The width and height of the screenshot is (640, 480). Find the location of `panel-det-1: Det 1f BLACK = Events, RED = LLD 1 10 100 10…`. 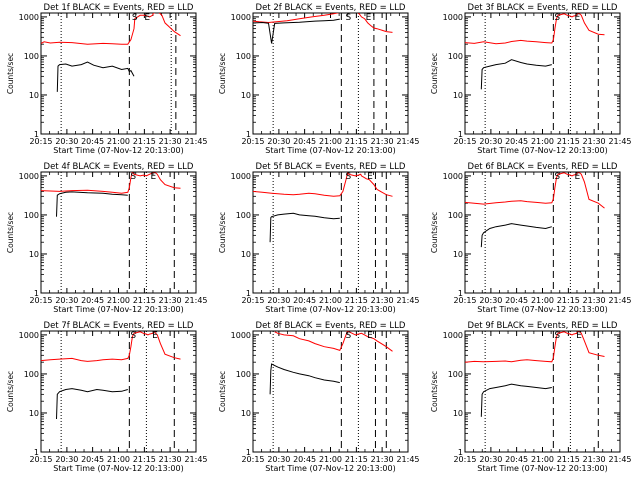

panel-det-1: Det 1f BLACK = Events, RED = LLD 1 10 100 10… is located at coordinates (107, 79).